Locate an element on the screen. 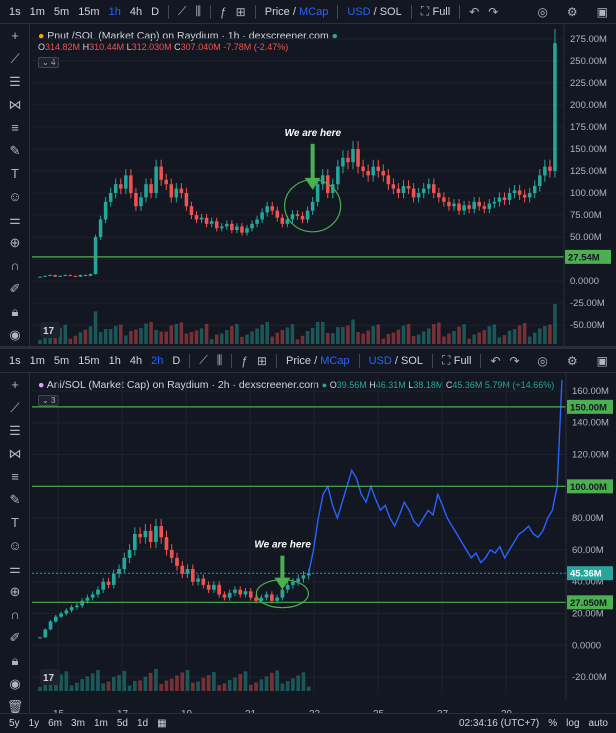 This screenshot has height=733, width=616. indicator-count-badge: ⌄ 3 is located at coordinates (49, 400).